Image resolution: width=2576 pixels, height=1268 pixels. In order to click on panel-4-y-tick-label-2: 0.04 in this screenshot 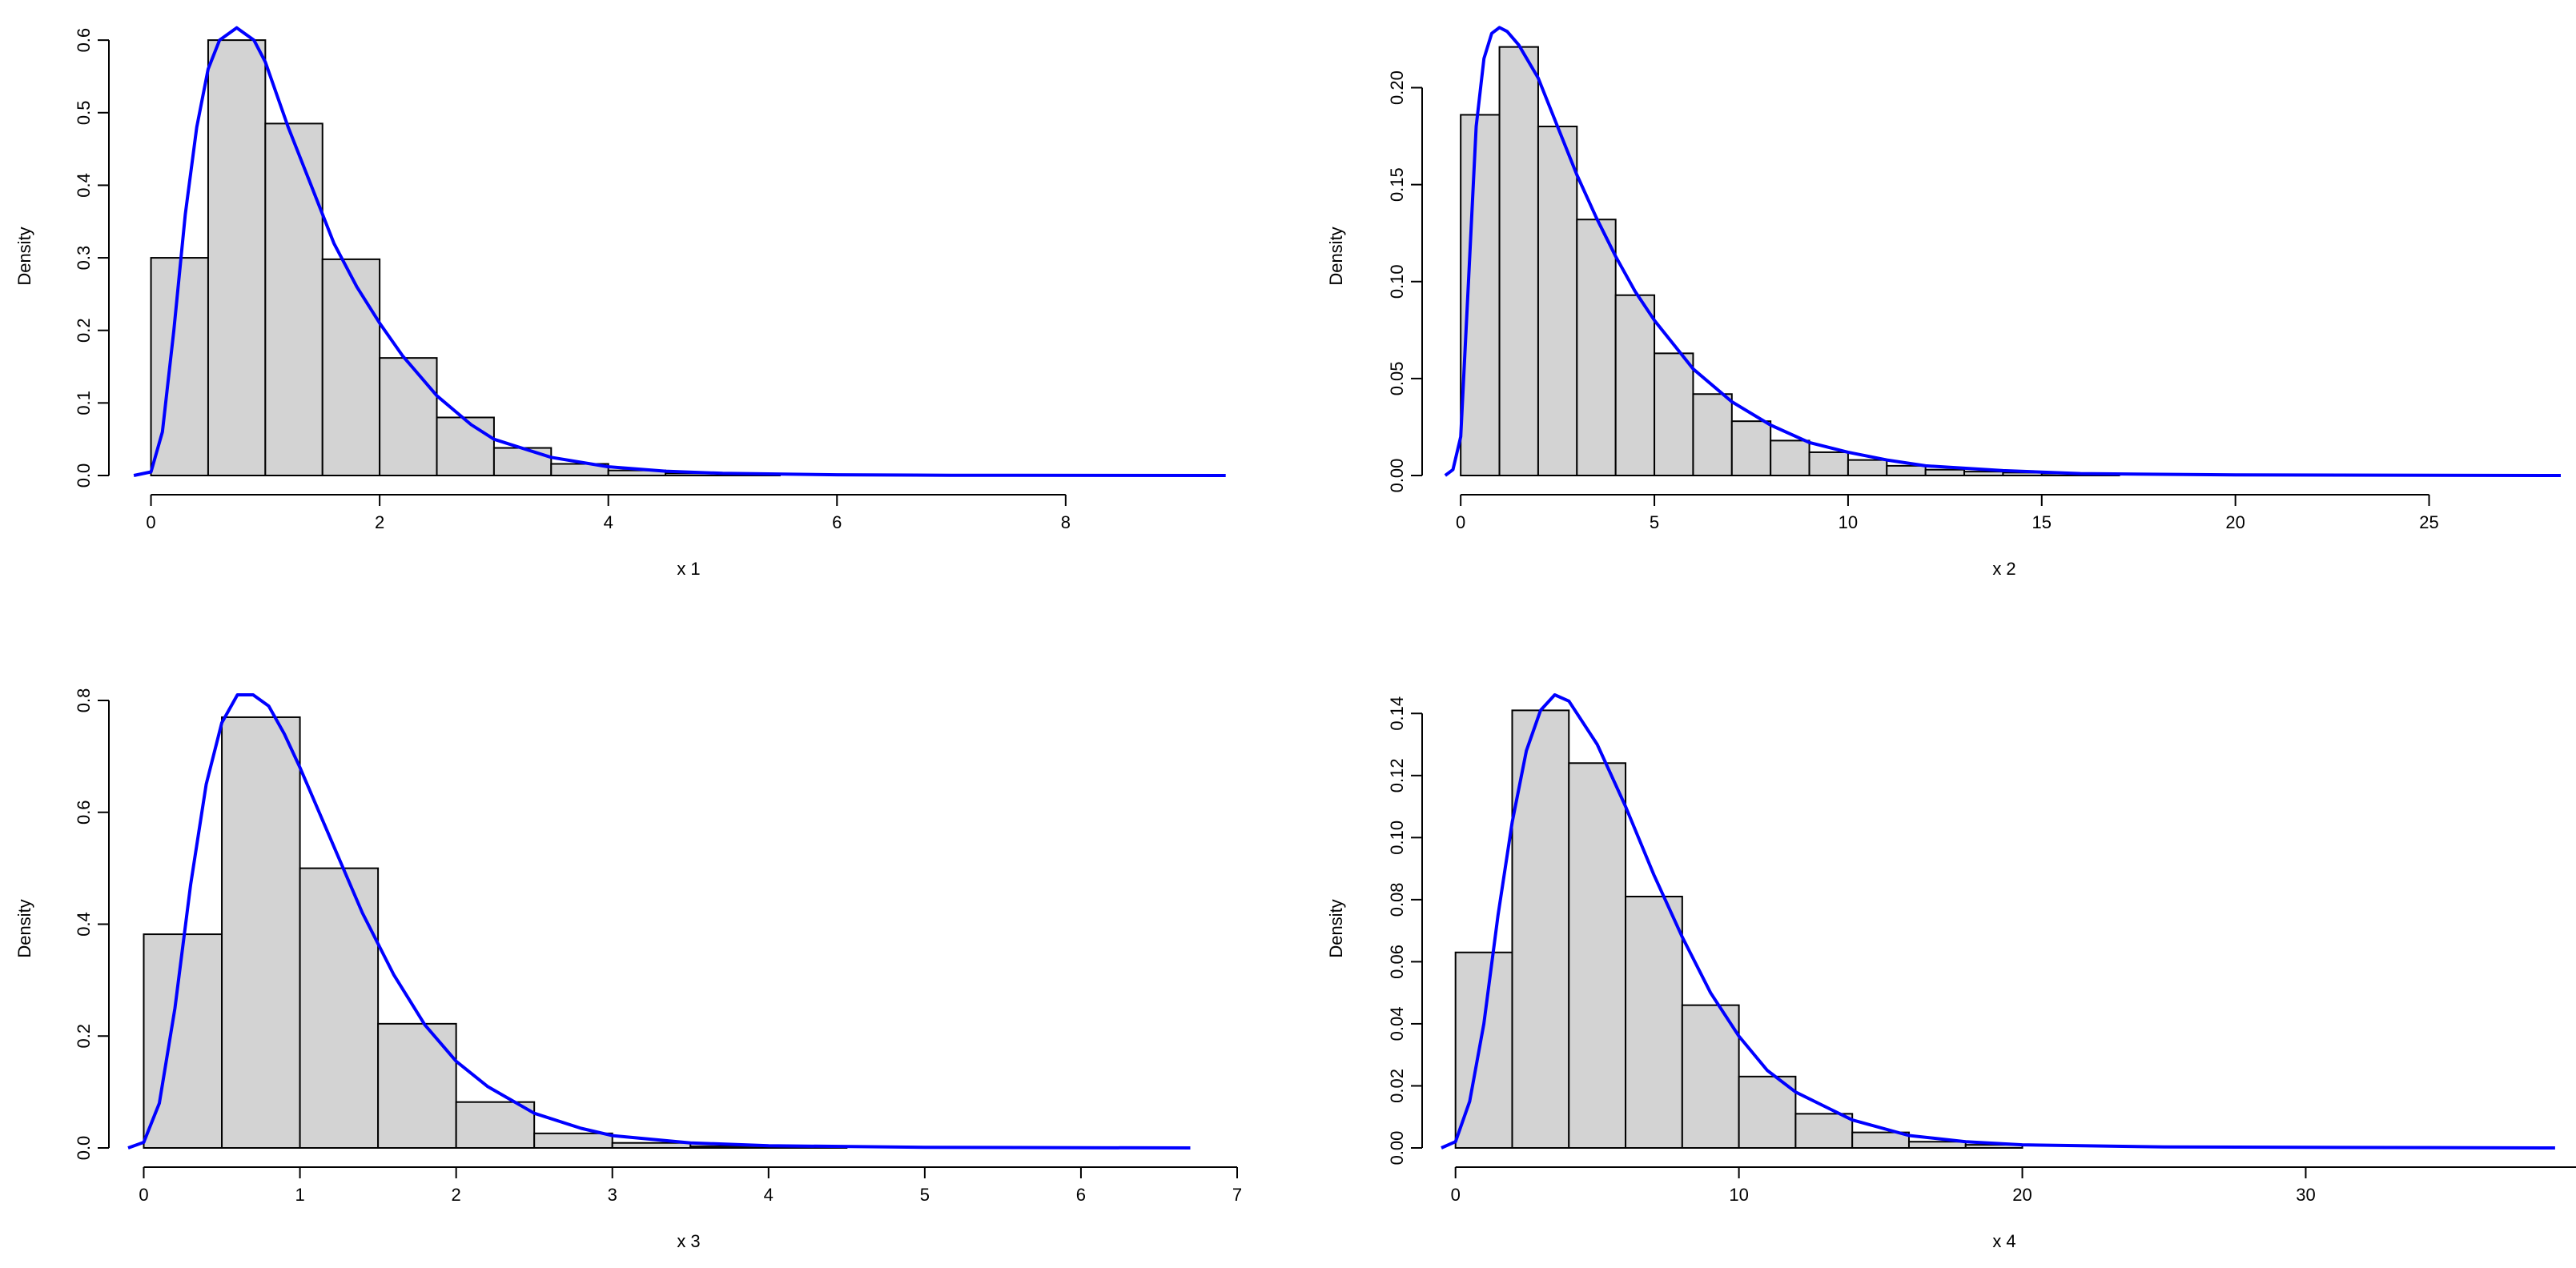, I will do `click(1397, 1024)`.